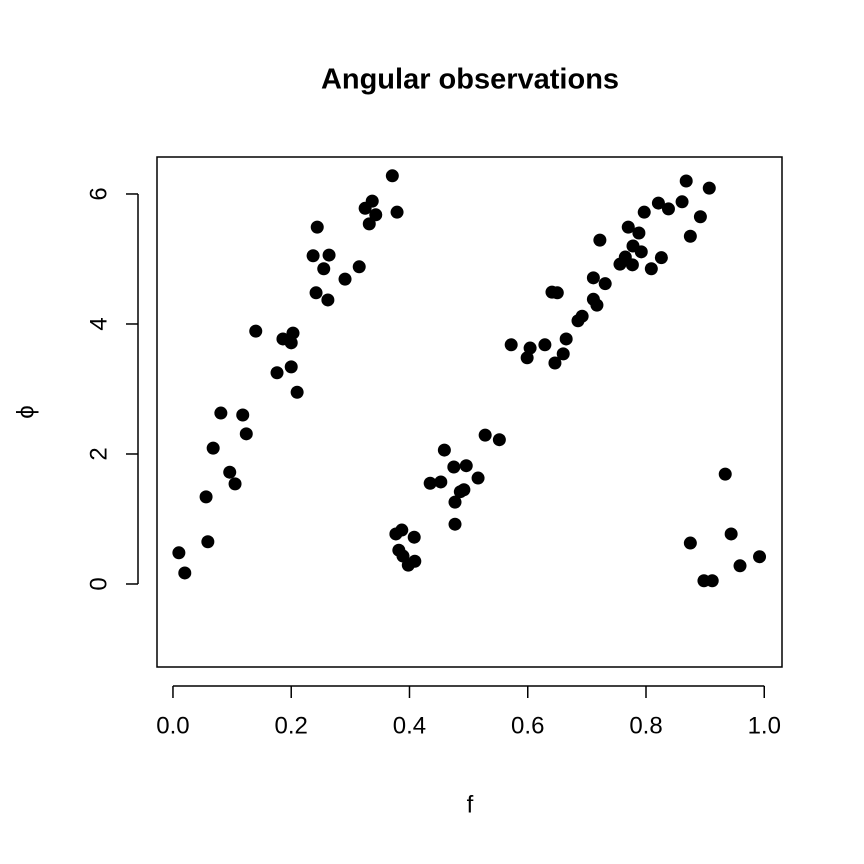 The height and width of the screenshot is (864, 864). What do you see at coordinates (98, 453) in the screenshot?
I see `y-tick-label: 2` at bounding box center [98, 453].